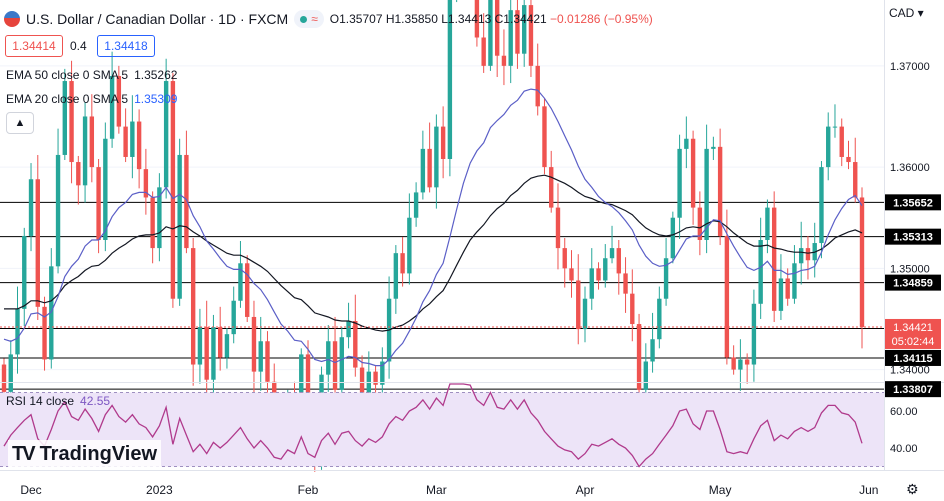 This screenshot has width=944, height=501. I want to click on ema20-legend: EMA 20 close 0 SMA 5 1.35309, so click(91, 99).